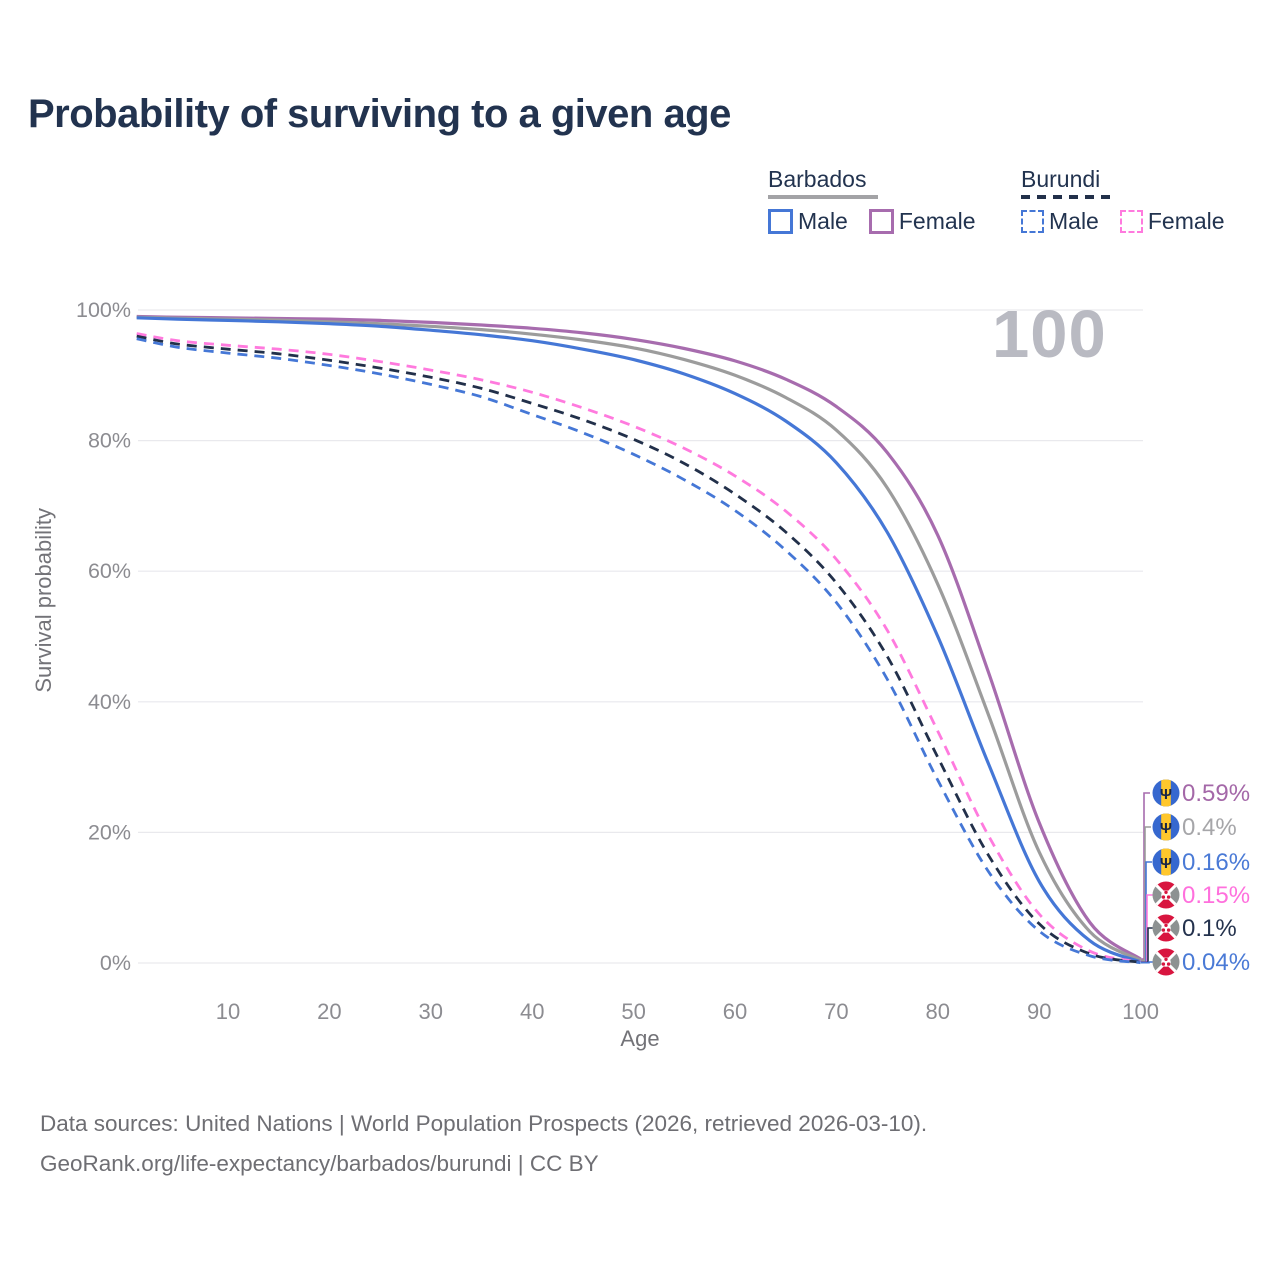  I want to click on end-connector-barbados-female, so click(1145, 876).